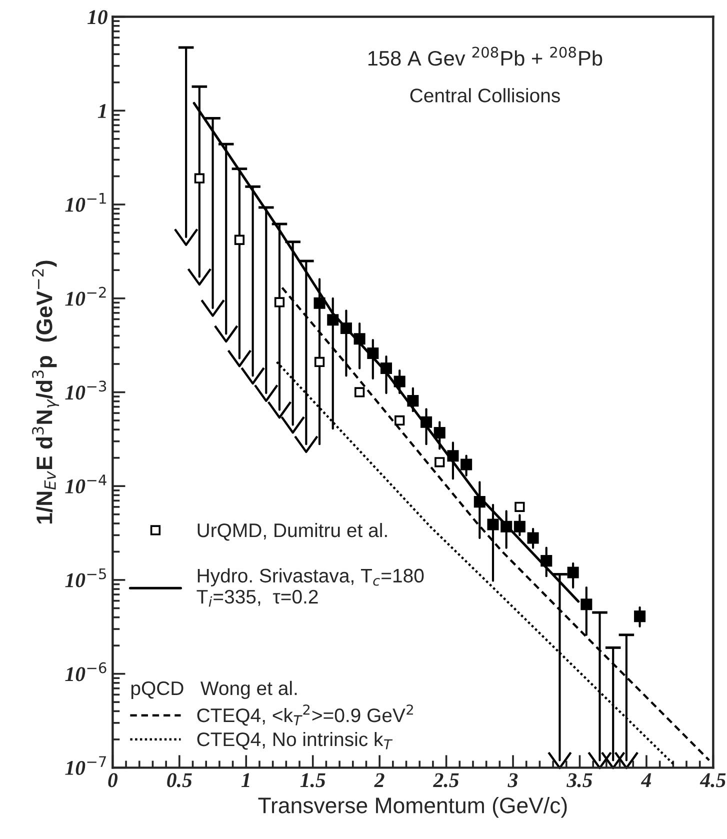 Image resolution: width=727 pixels, height=839 pixels. I want to click on y-tick-label: 10$^{−5}$, so click(85, 578).